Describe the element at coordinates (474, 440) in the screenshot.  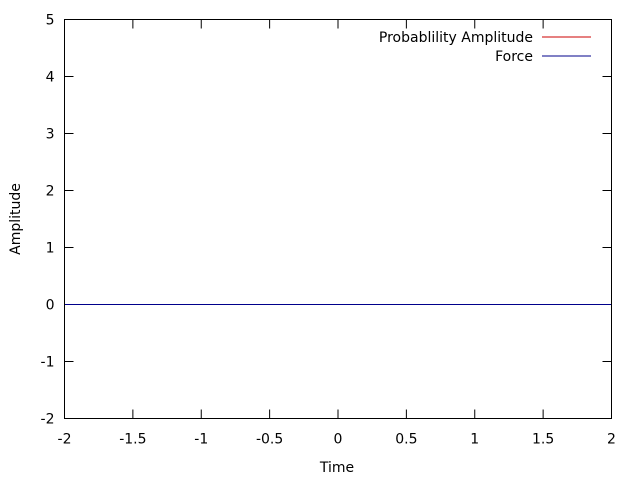
I see `x-tick-label: 1` at that location.